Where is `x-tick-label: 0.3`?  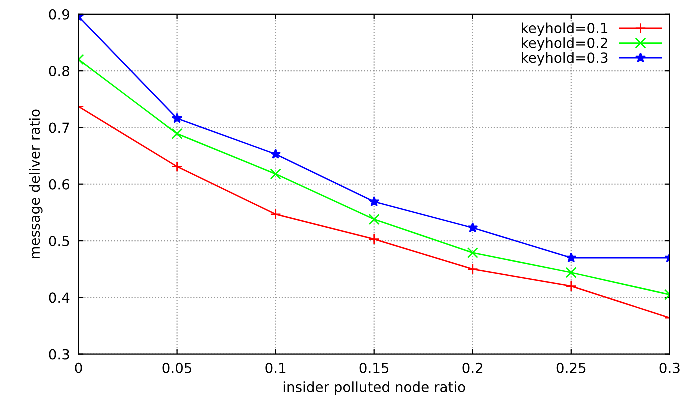
x-tick-label: 0.3 is located at coordinates (670, 368).